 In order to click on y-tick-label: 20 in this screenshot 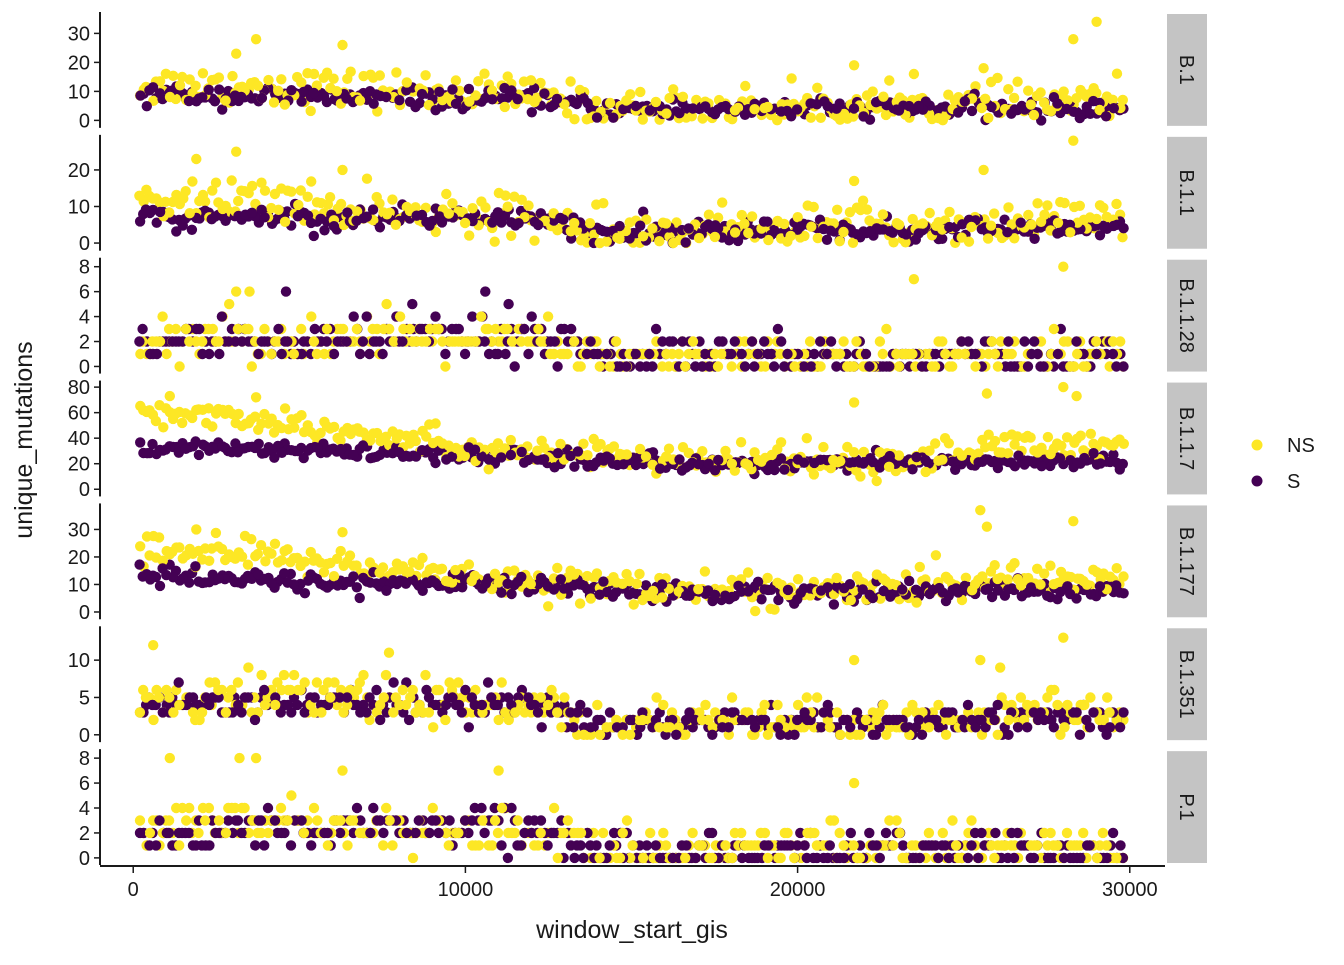, I will do `click(79, 465)`.